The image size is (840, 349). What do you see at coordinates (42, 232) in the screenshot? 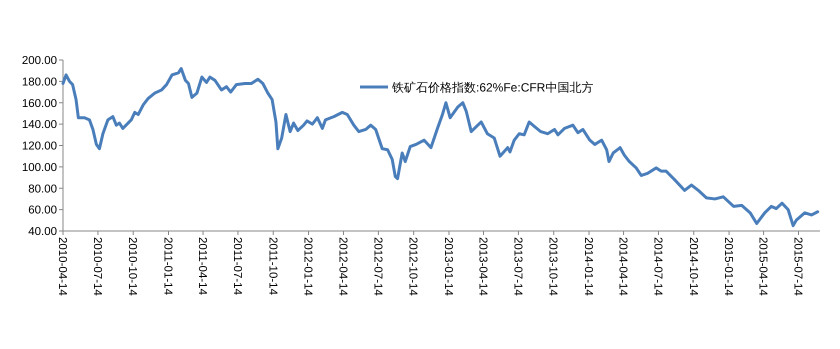
I see `y-tick-label: 40.00` at bounding box center [42, 232].